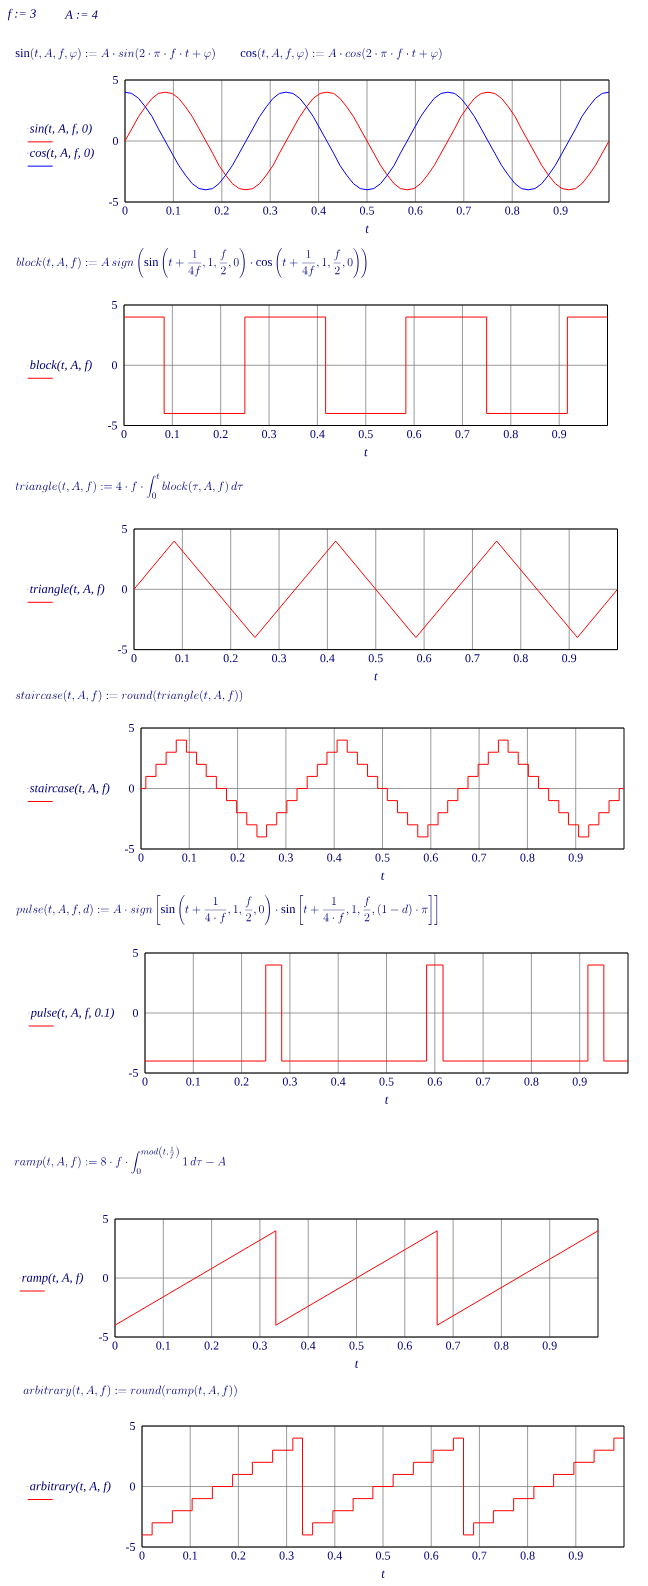 This screenshot has height=1586, width=648. I want to click on chart-title: $staircase(t,A,f) := round(triangle(t,A,f))$, so click(129, 696).